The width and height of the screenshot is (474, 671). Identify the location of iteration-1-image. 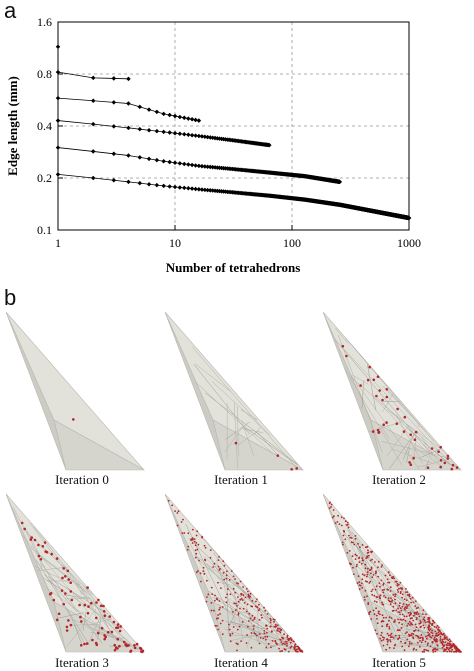
(241, 392).